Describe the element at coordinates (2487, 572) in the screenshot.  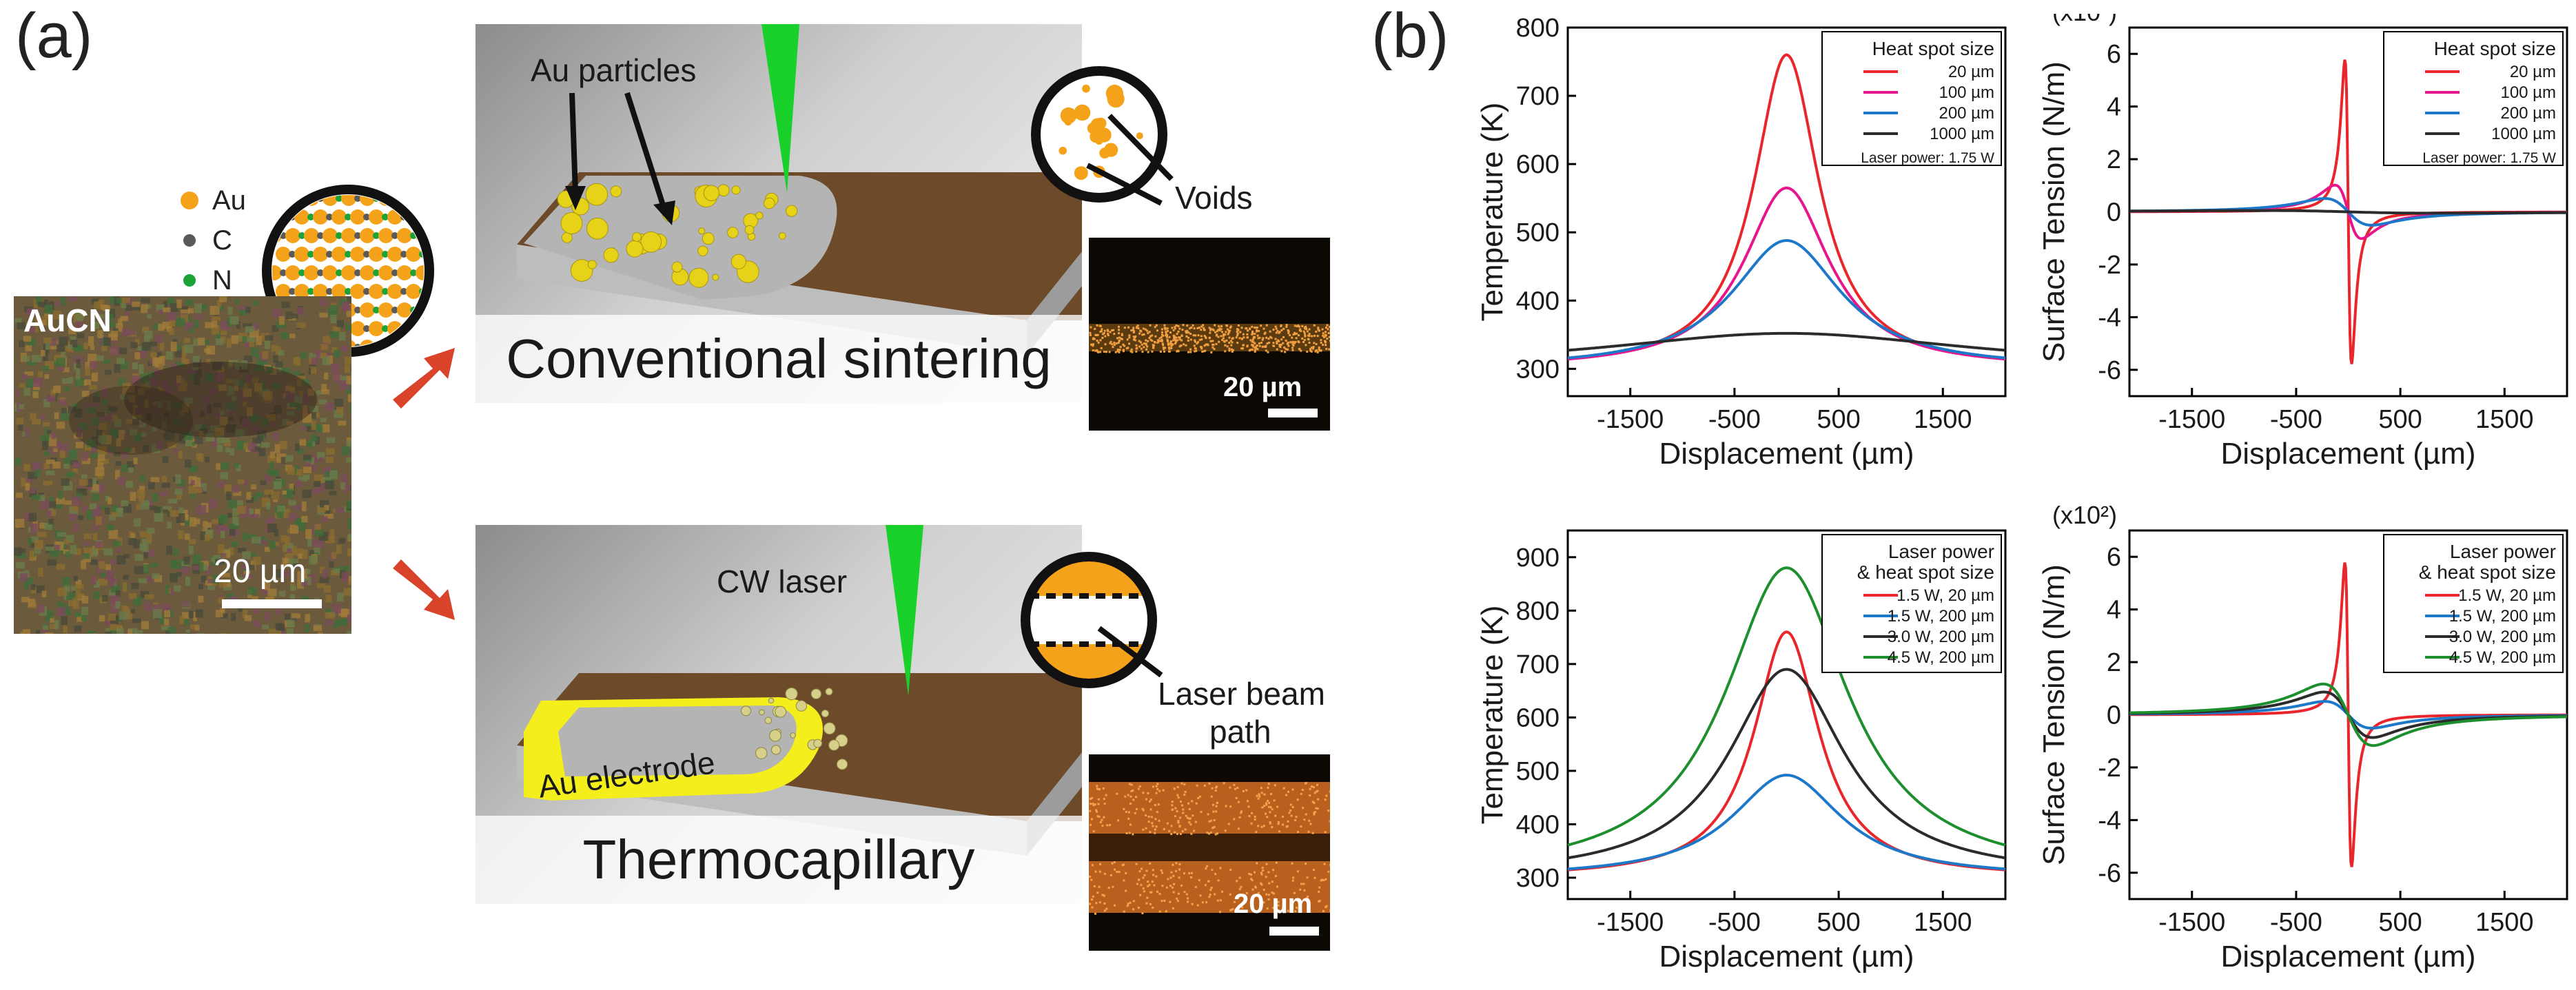
I see `legend-title-2: & heat spot size` at that location.